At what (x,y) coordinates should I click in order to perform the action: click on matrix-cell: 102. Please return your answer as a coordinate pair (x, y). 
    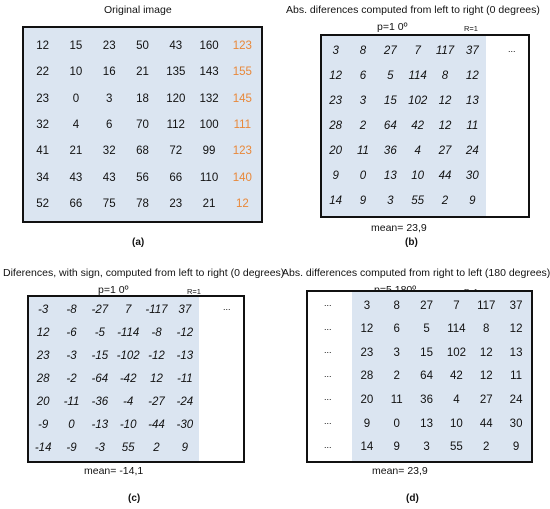
    Looking at the image, I should click on (456, 352).